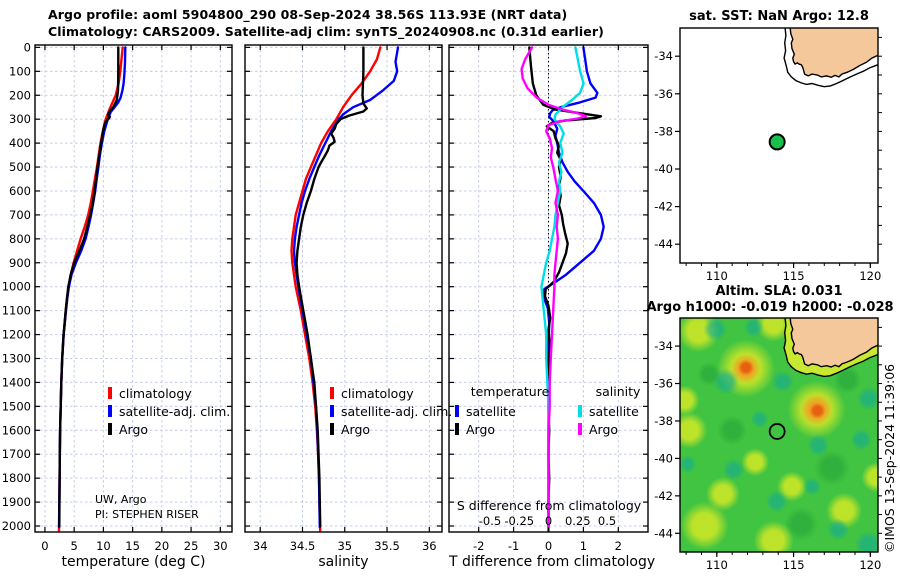 The width and height of the screenshot is (900, 580). I want to click on coastline, so click(834, 53).